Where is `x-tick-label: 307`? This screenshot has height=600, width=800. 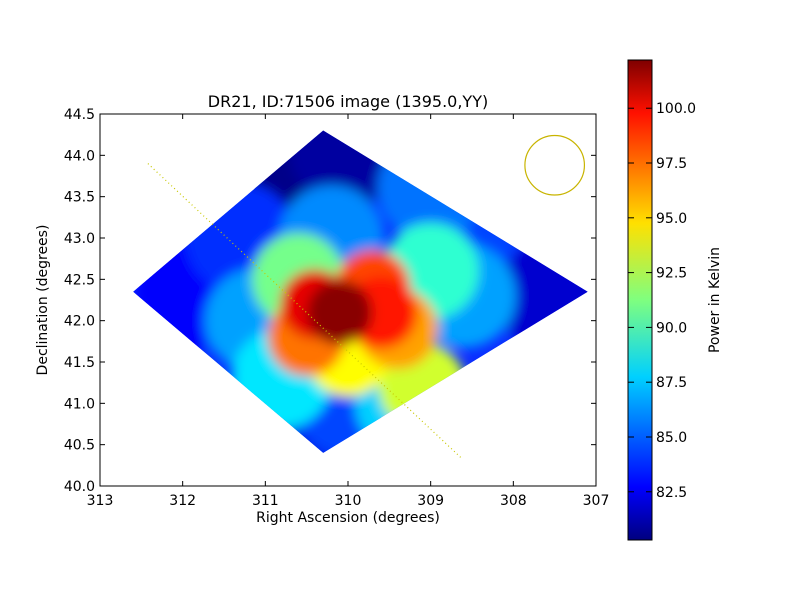 x-tick-label: 307 is located at coordinates (596, 501).